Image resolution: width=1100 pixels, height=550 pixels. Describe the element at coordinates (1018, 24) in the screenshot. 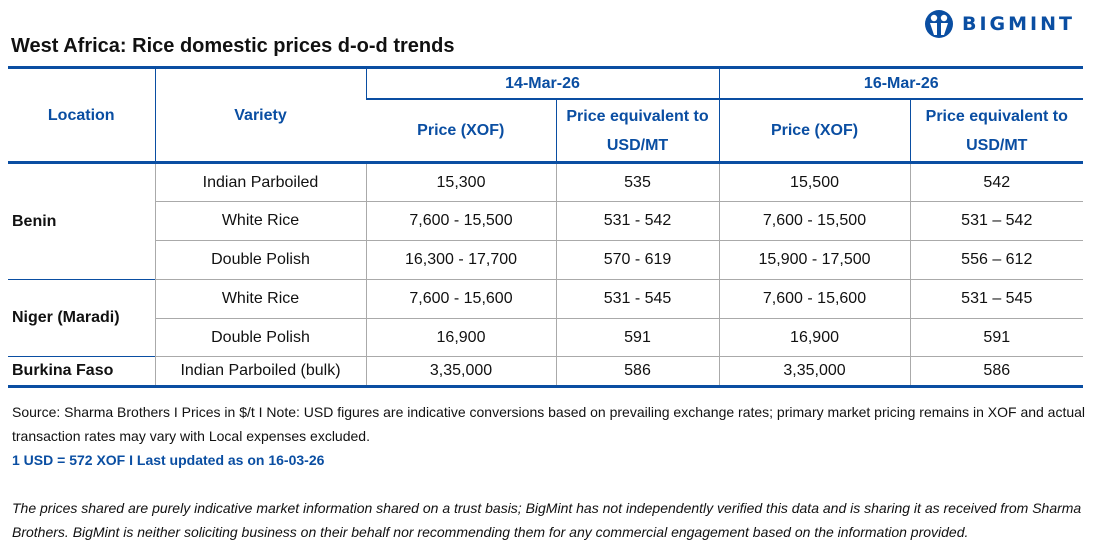

I see `brand-name: BIGMINT` at that location.